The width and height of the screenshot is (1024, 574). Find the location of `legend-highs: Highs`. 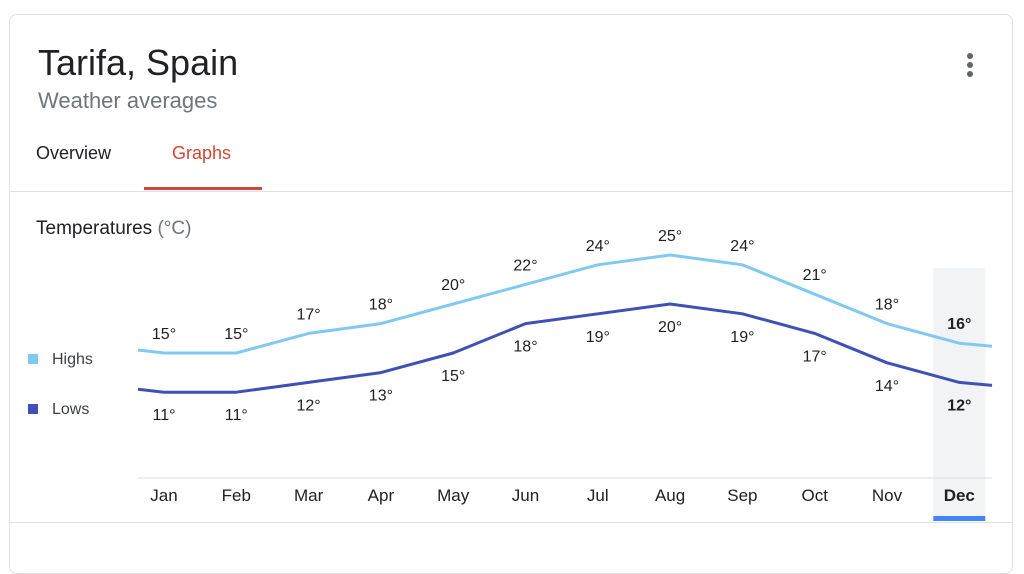

legend-highs: Highs is located at coordinates (60, 360).